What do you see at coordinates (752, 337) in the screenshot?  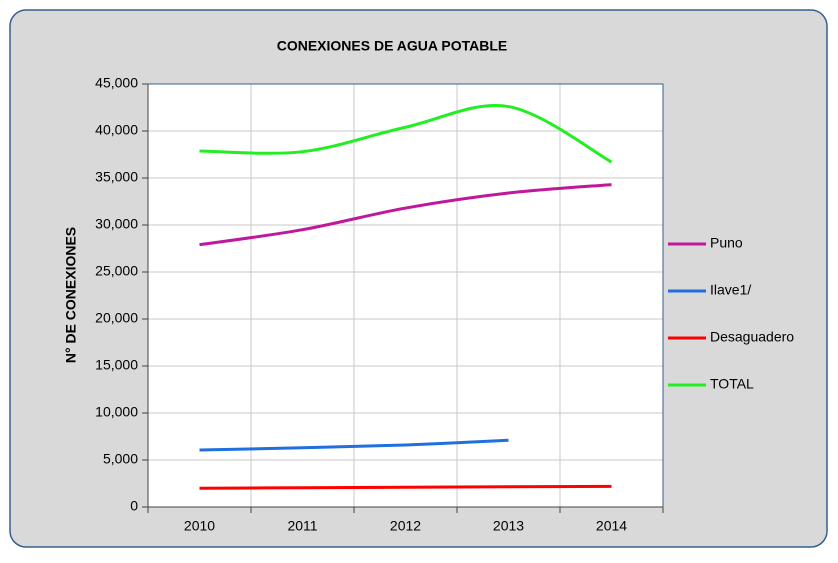 I see `legend-label: Desaguadero` at bounding box center [752, 337].